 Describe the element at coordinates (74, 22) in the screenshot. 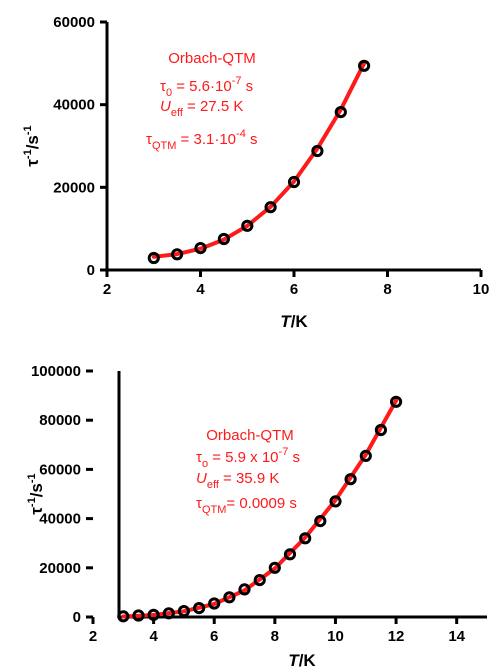

I see `chart-top-y-tick-label: 60000` at that location.